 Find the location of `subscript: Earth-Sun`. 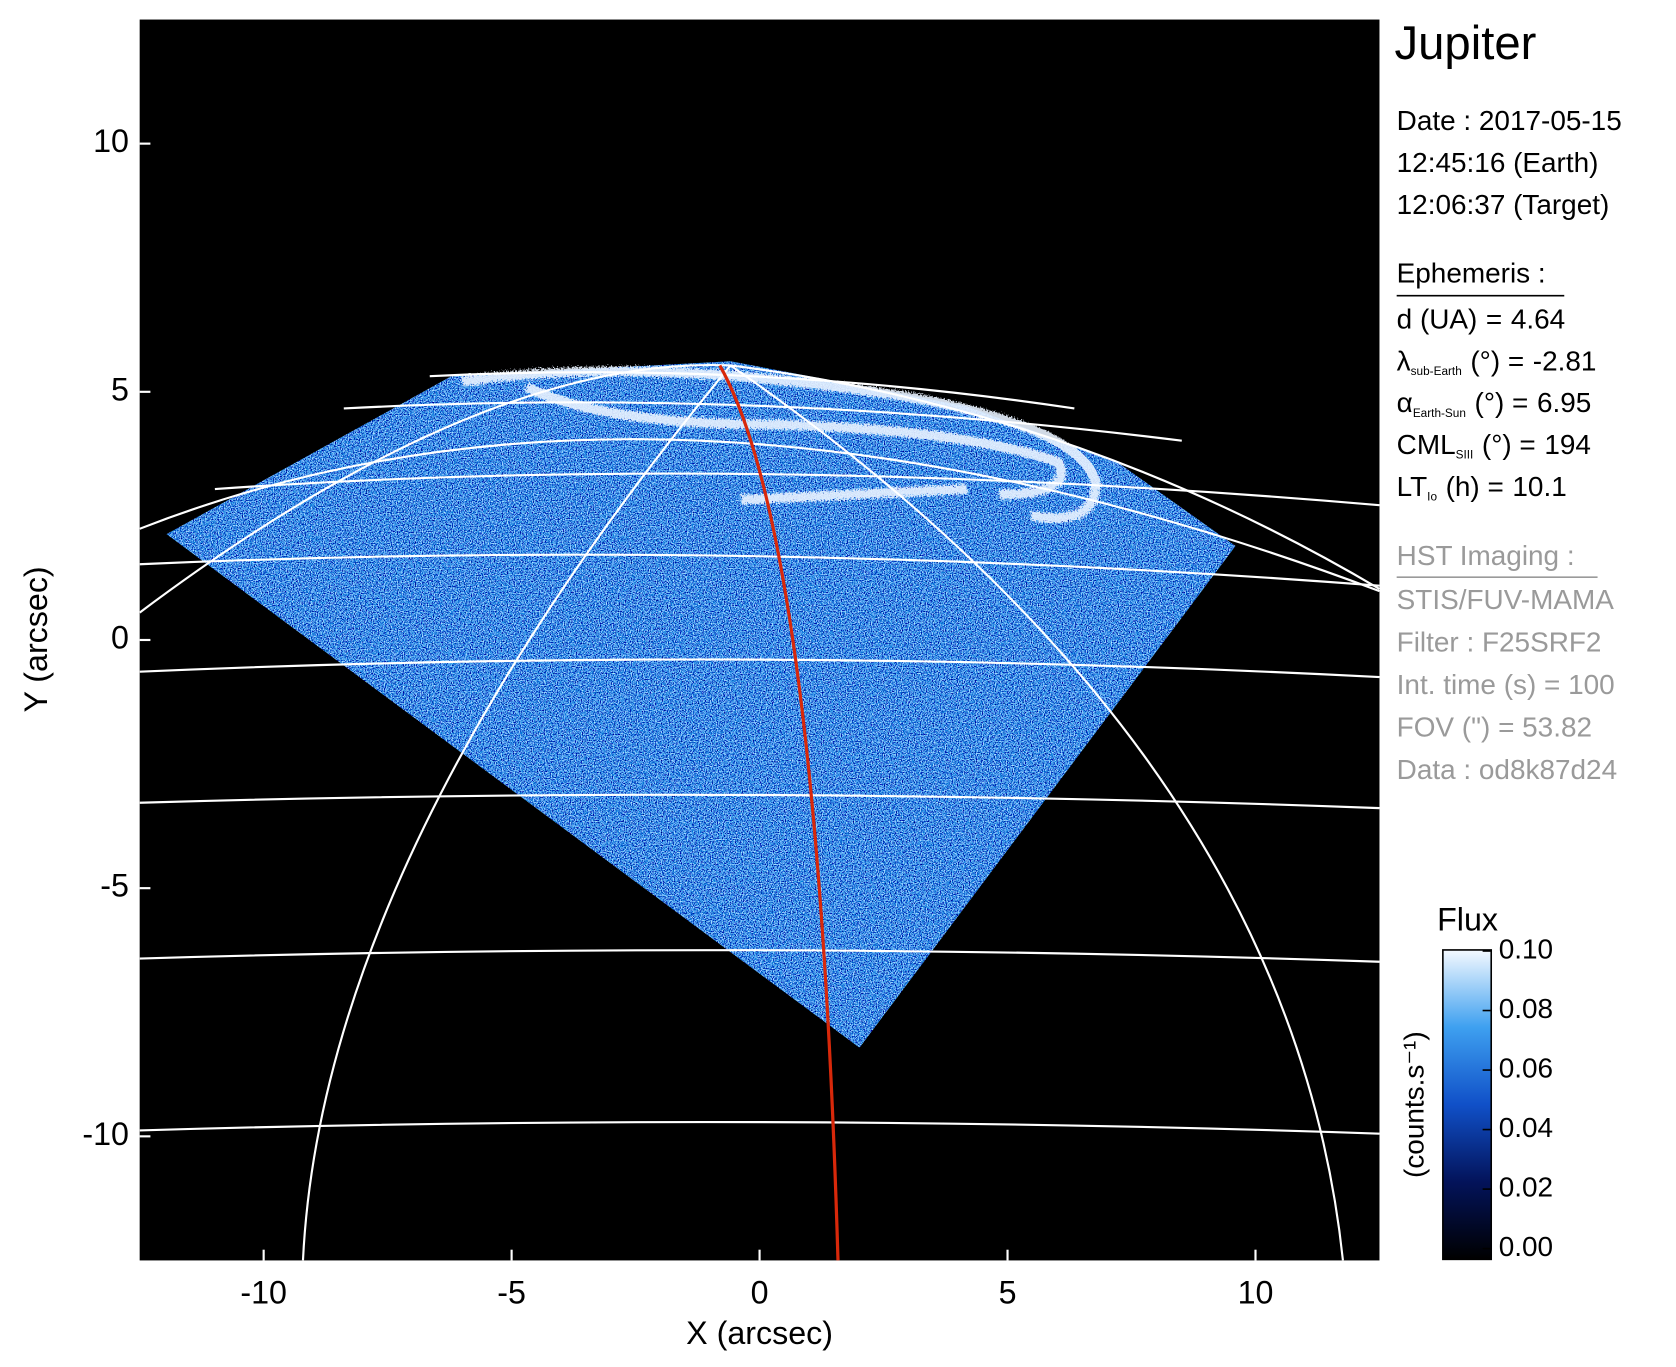

subscript: Earth-Sun is located at coordinates (1439, 413).